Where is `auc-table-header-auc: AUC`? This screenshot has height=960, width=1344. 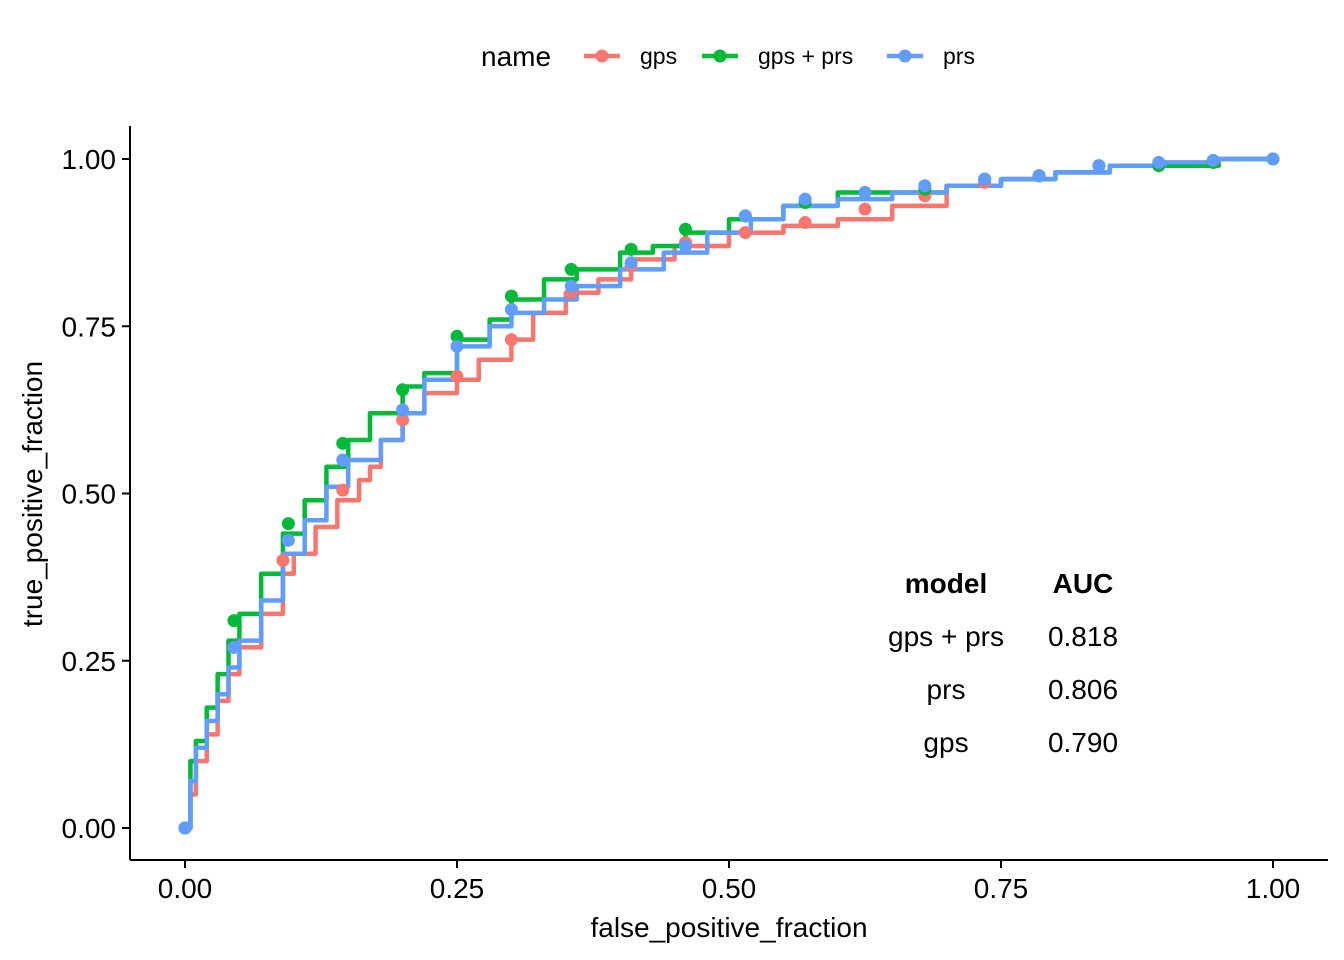 auc-table-header-auc: AUC is located at coordinates (1083, 583).